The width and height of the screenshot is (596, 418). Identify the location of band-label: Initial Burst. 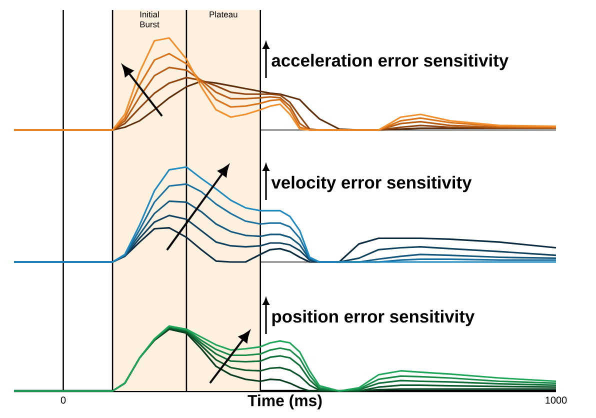
(150, 19).